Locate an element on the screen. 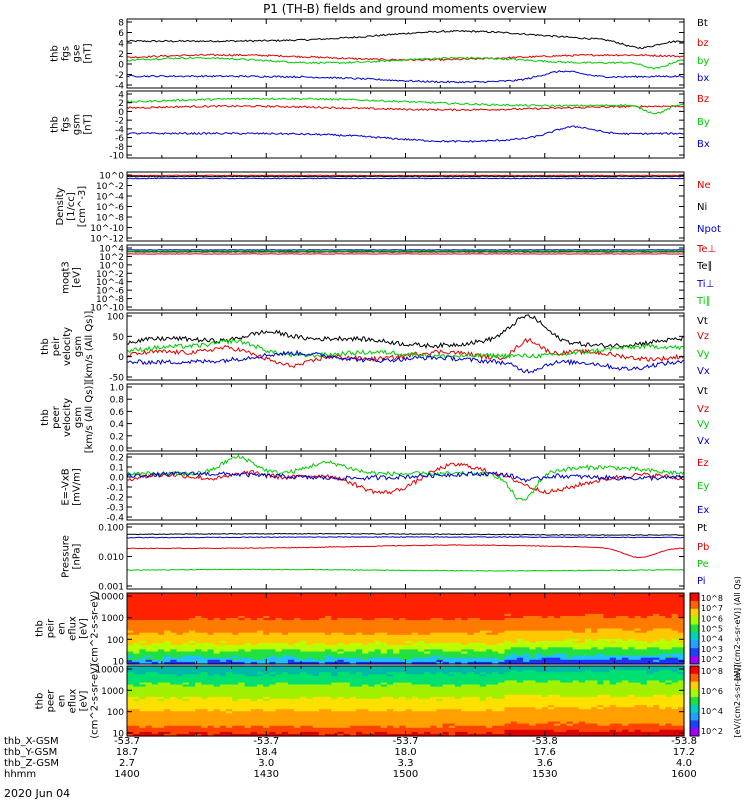  series-line-Npot is located at coordinates (405, 178).